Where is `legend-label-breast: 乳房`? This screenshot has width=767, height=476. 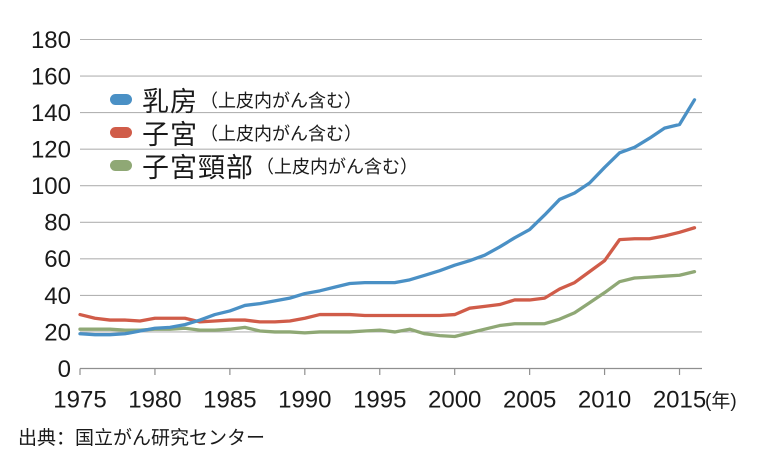
legend-label-breast: 乳房 is located at coordinates (170, 102).